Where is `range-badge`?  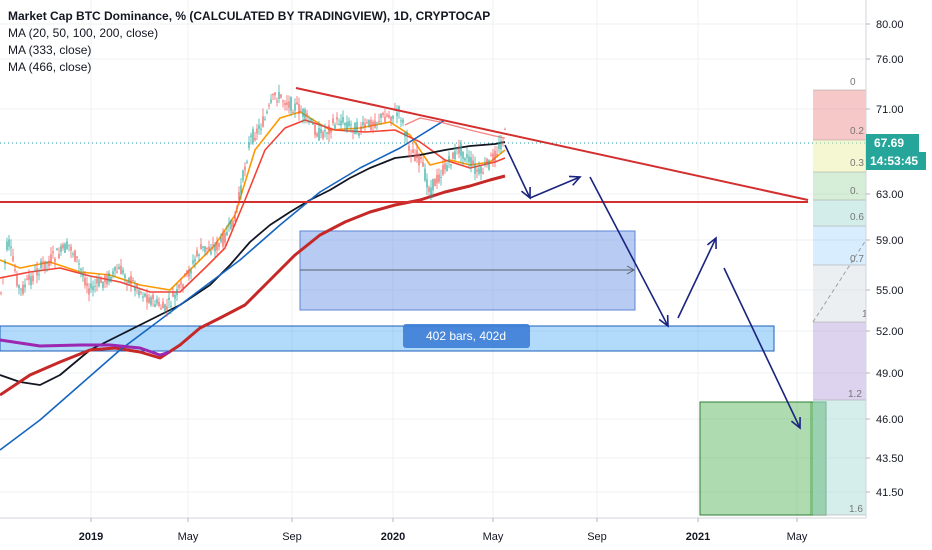
range-badge is located at coordinates (466, 336).